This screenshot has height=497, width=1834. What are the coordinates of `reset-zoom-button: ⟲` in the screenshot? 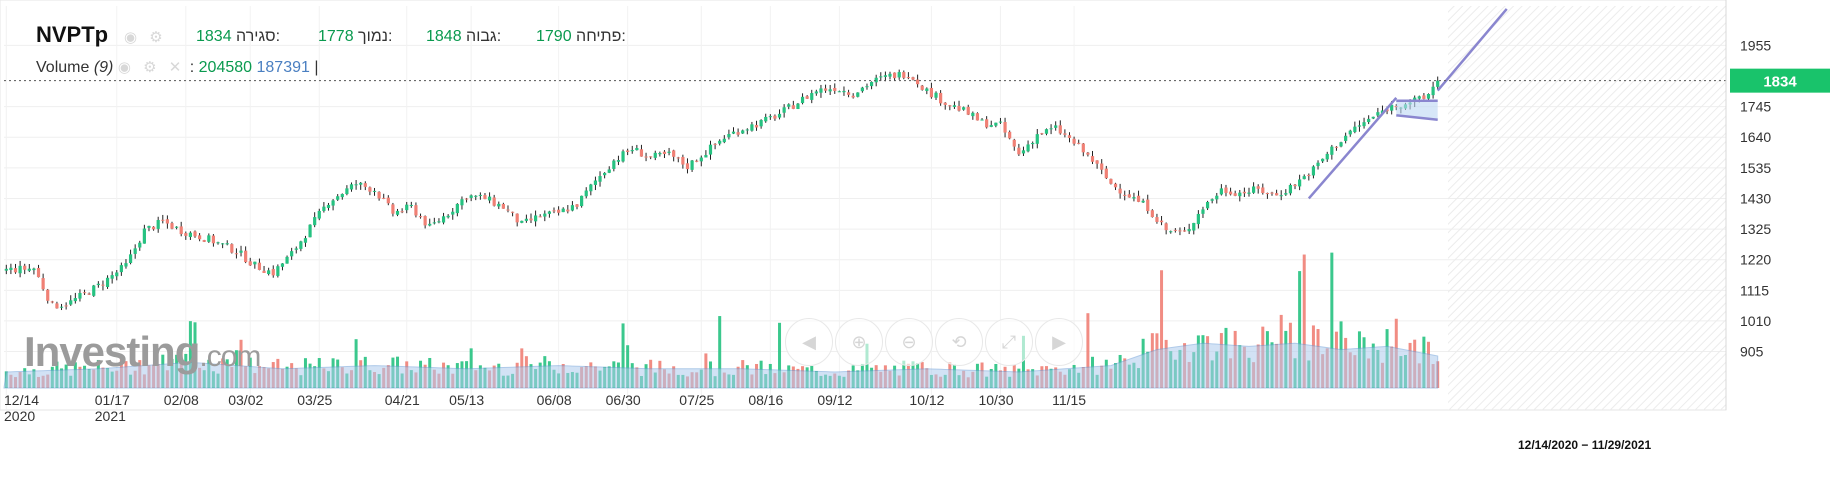 It's located at (959, 342).